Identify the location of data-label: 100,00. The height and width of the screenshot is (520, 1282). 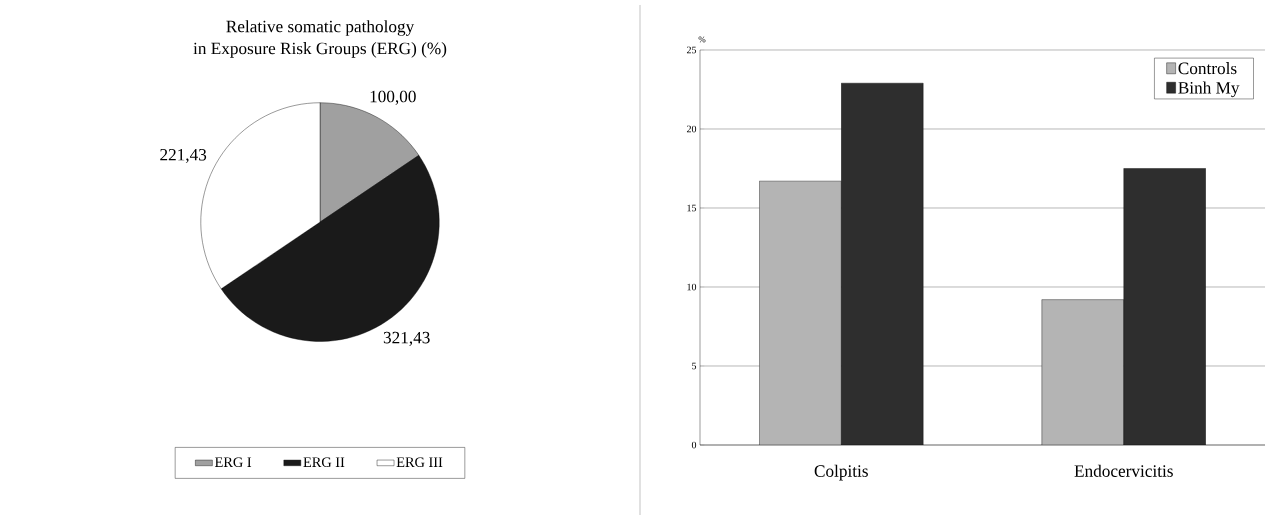
(393, 97).